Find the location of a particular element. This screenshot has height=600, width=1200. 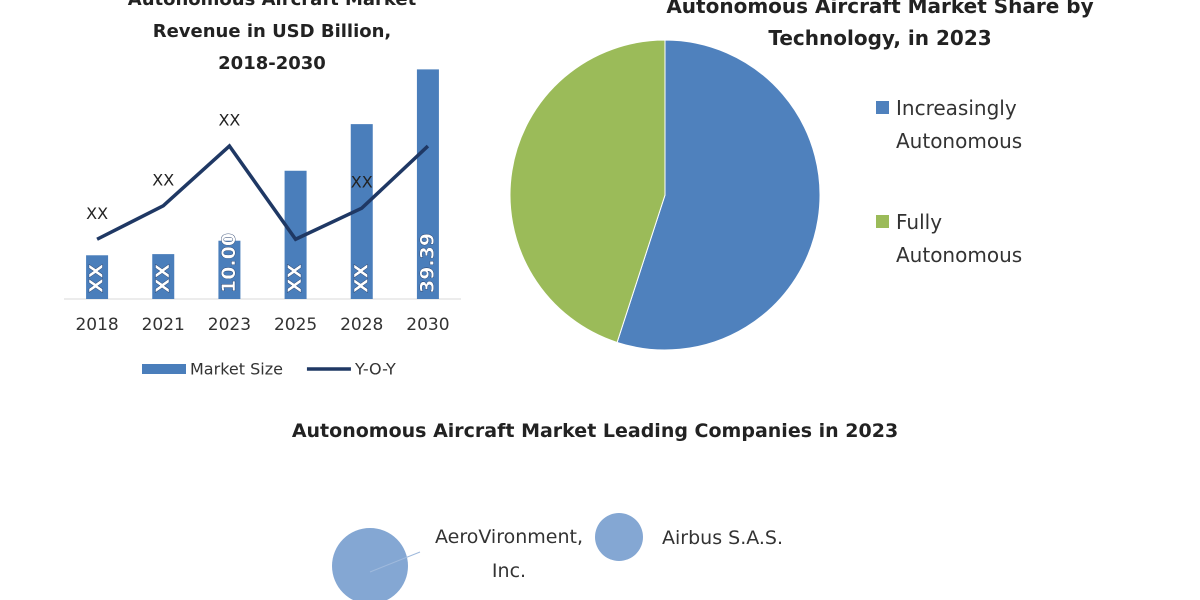

leader-line is located at coordinates (395, 562).